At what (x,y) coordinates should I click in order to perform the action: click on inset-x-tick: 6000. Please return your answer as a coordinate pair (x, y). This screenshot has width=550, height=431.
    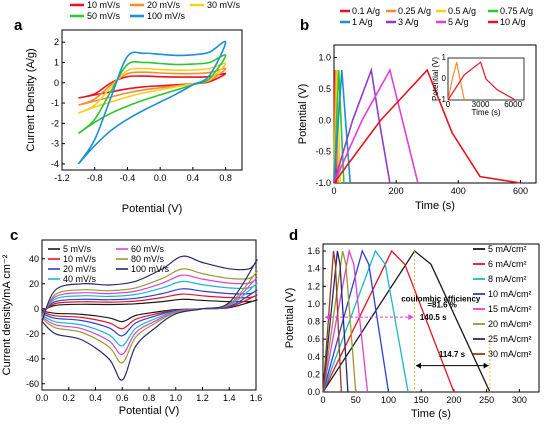
    Looking at the image, I should click on (513, 104).